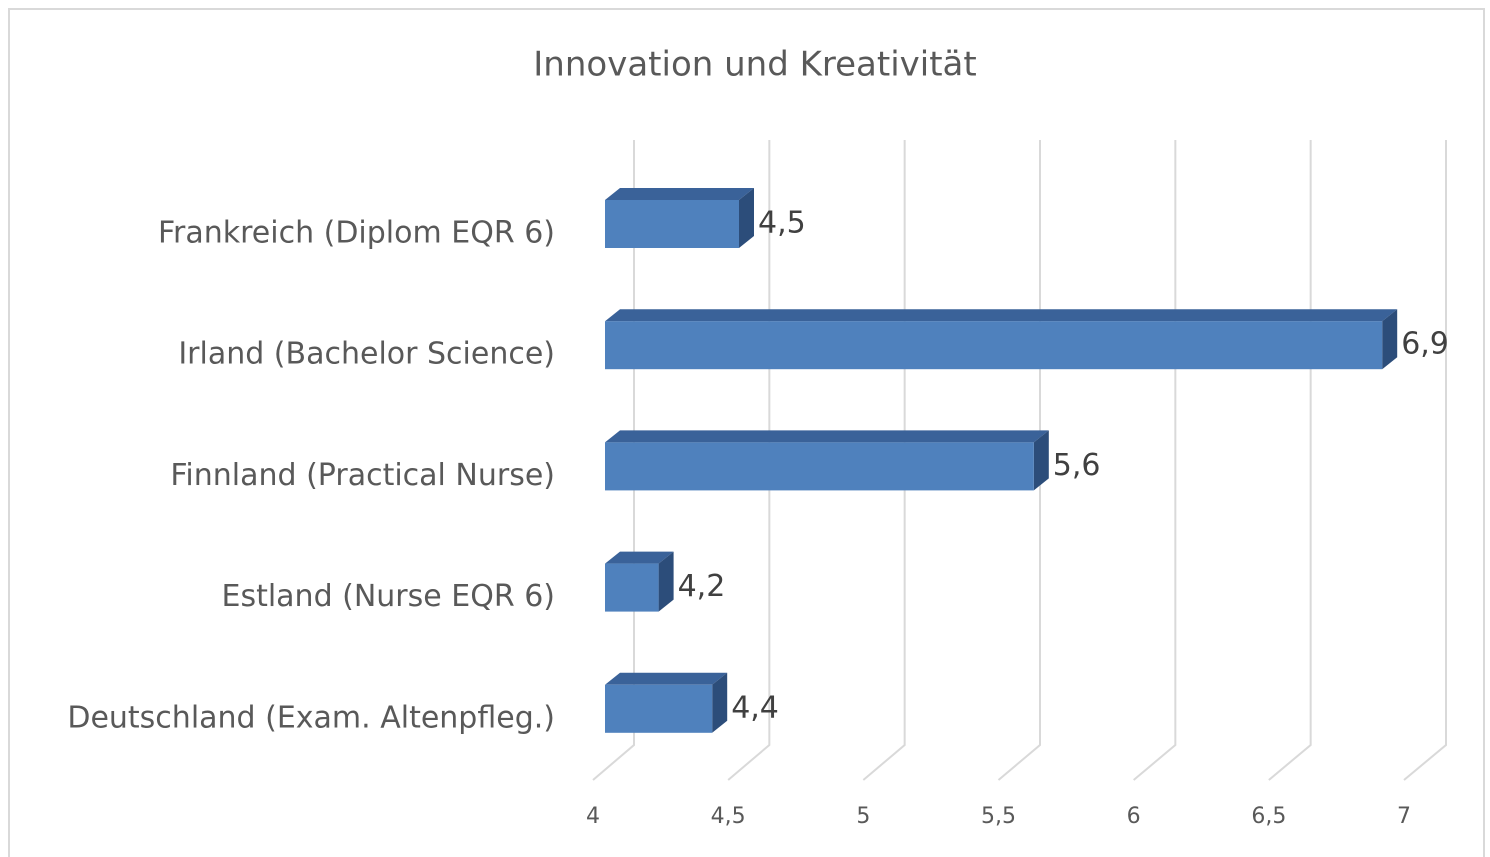 The height and width of the screenshot is (857, 1490). What do you see at coordinates (388, 596) in the screenshot?
I see `y-tick-label: Estland (Nurse EQR 6)` at bounding box center [388, 596].